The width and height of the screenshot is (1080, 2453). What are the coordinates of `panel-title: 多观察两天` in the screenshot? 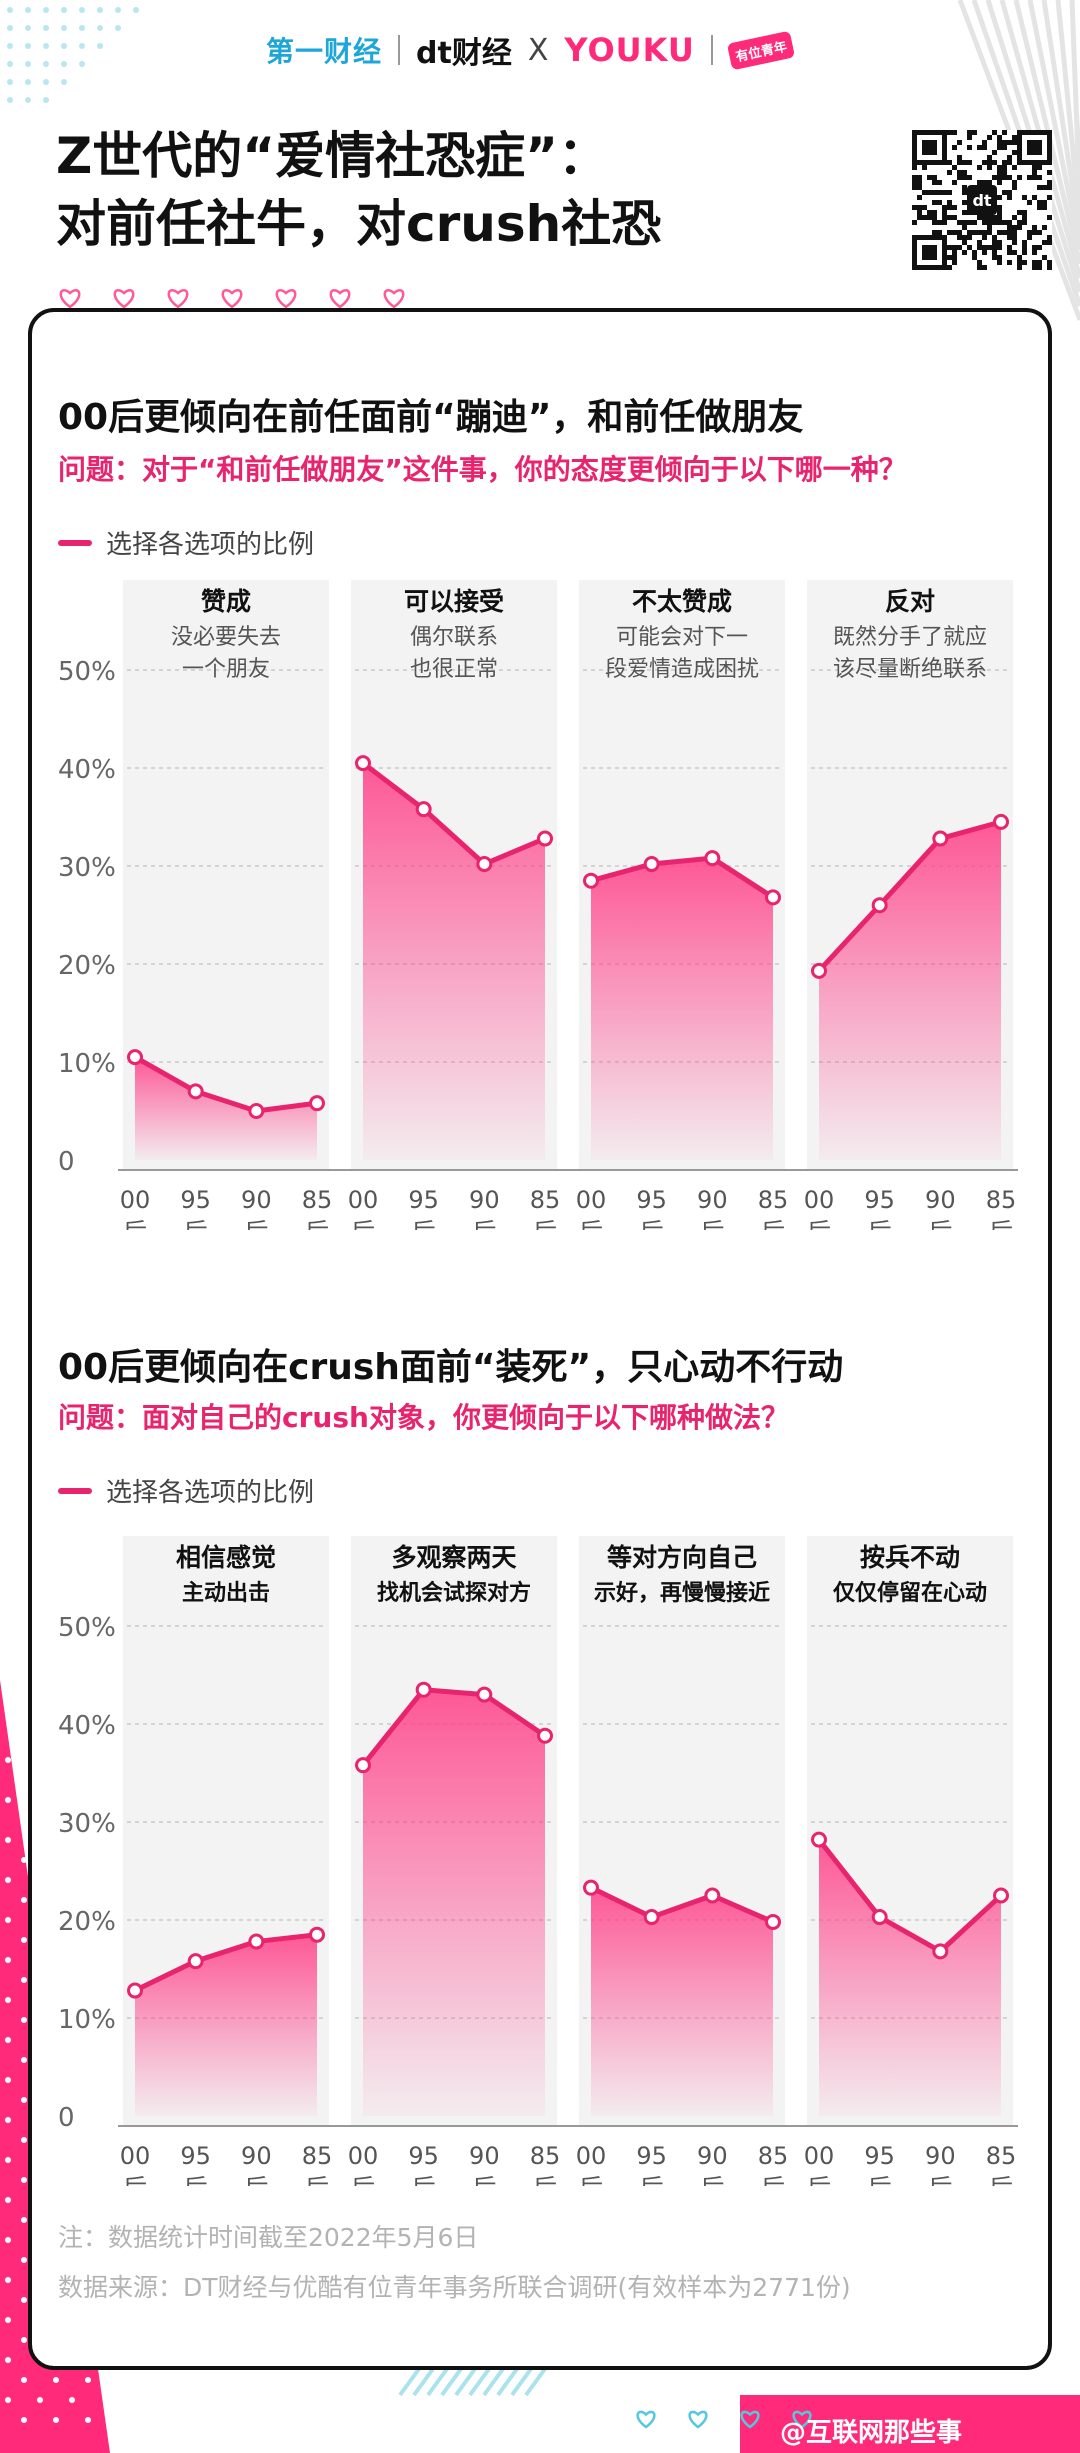 It's located at (453, 1557).